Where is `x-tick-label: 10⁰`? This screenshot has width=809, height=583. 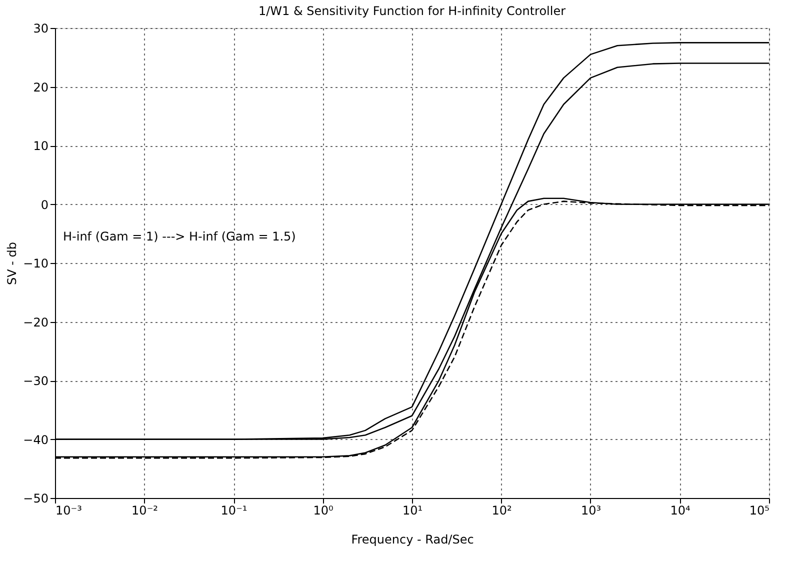 x-tick-label: 10⁰ is located at coordinates (323, 511).